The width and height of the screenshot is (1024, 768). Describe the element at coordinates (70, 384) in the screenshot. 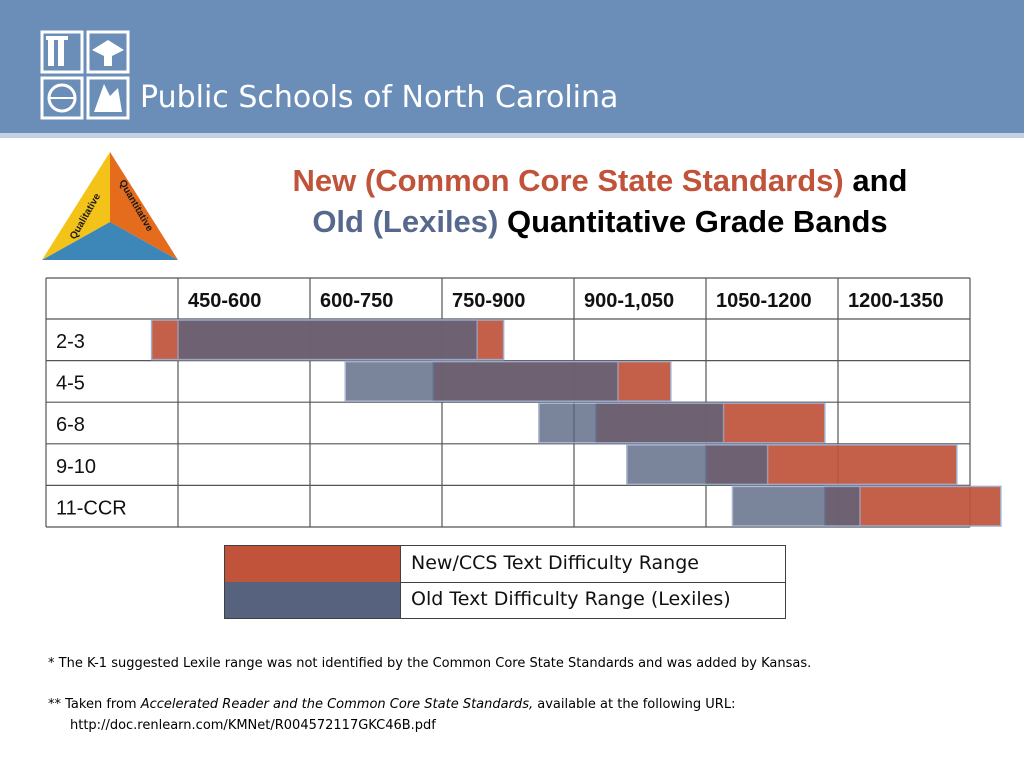

I see `row-label: 4-5` at that location.